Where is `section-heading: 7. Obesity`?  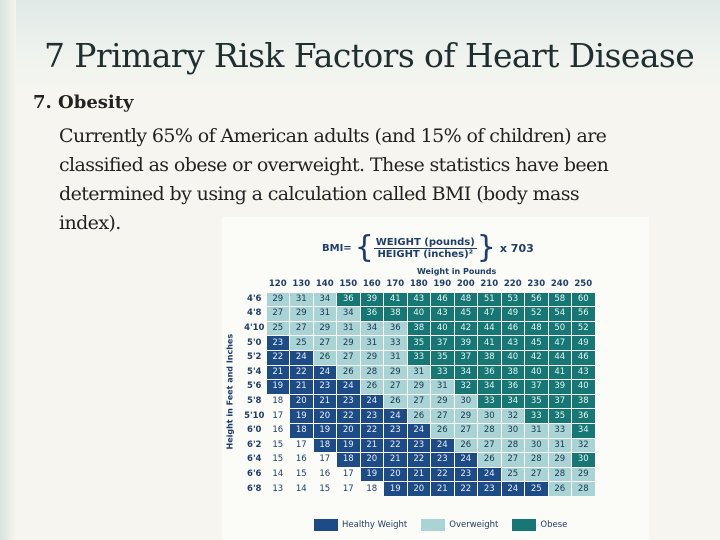
section-heading: 7. Obesity is located at coordinates (83, 102).